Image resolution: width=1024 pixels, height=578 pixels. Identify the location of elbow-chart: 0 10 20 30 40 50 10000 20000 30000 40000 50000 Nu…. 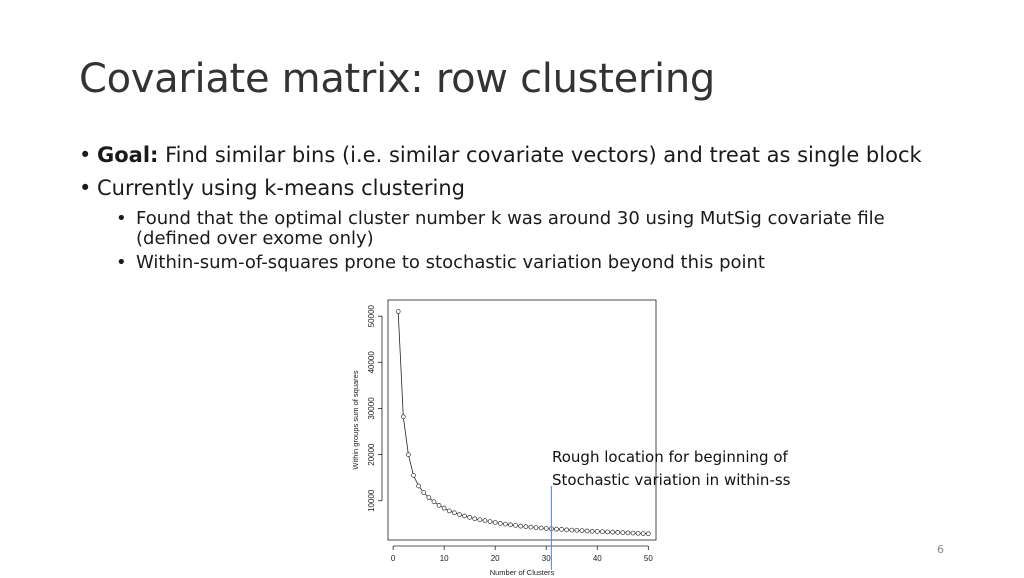
(504, 438).